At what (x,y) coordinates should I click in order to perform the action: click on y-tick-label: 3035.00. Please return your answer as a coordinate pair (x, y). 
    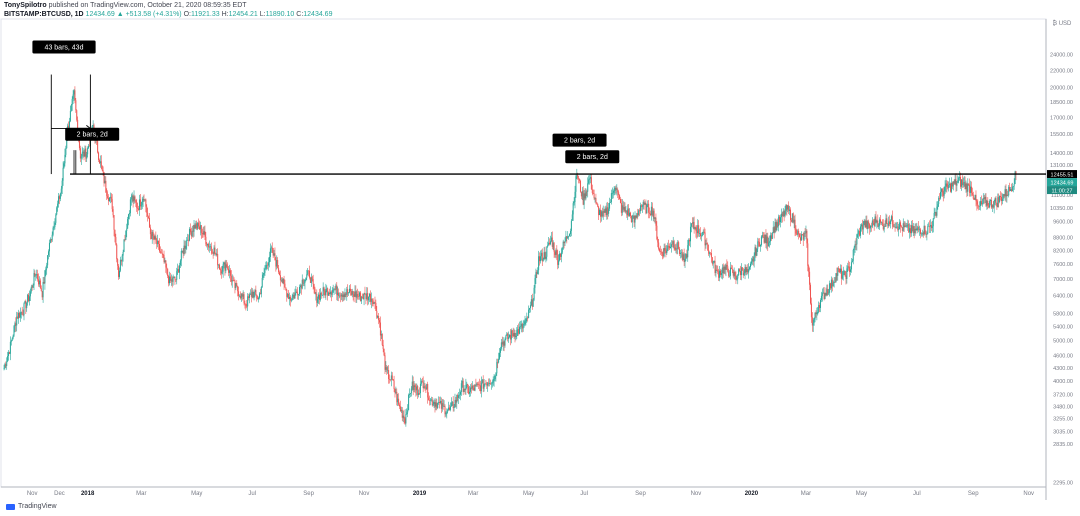
    Looking at the image, I should click on (1063, 432).